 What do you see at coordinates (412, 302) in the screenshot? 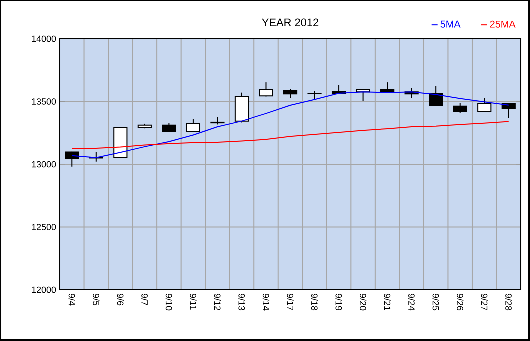
I see `x-tick-label: 9/24` at bounding box center [412, 302].